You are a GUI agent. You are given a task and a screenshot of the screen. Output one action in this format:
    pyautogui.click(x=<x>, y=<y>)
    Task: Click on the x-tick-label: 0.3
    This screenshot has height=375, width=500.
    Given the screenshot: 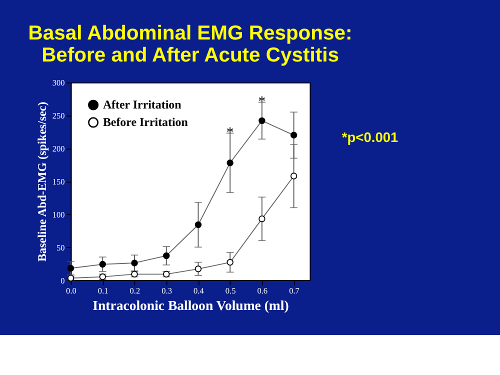 What is the action you would take?
    pyautogui.click(x=167, y=291)
    